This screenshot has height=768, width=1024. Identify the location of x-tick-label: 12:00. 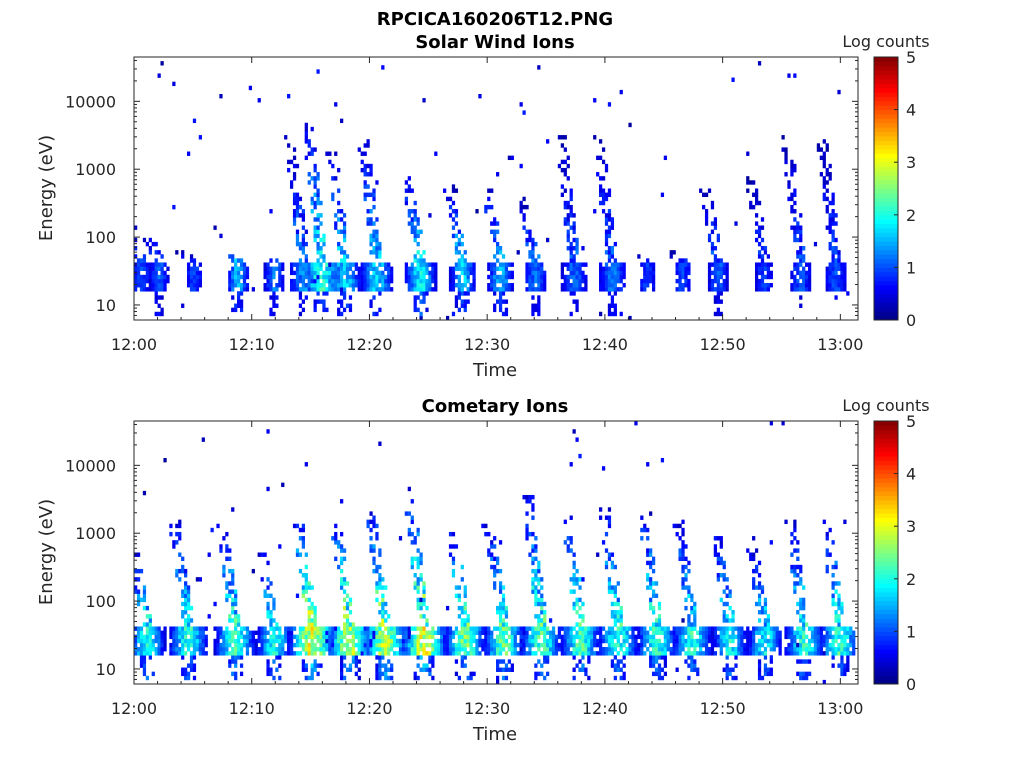
(134, 708).